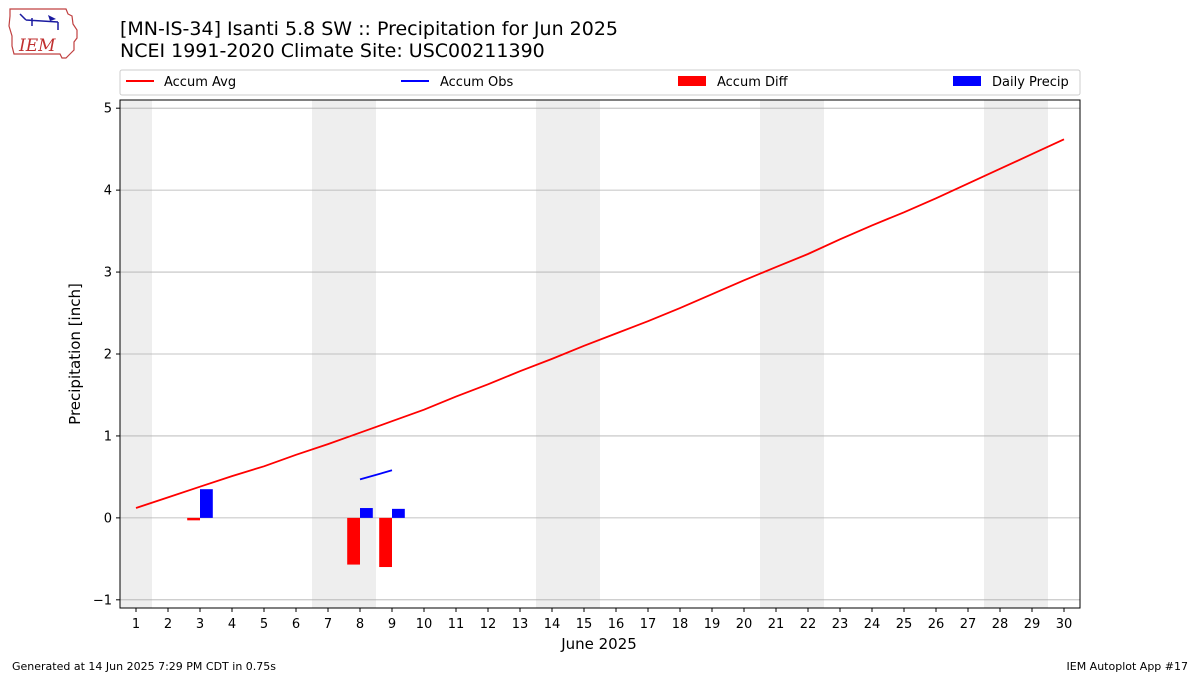  I want to click on y-axis-label: Precipitation [inch], so click(75, 354).